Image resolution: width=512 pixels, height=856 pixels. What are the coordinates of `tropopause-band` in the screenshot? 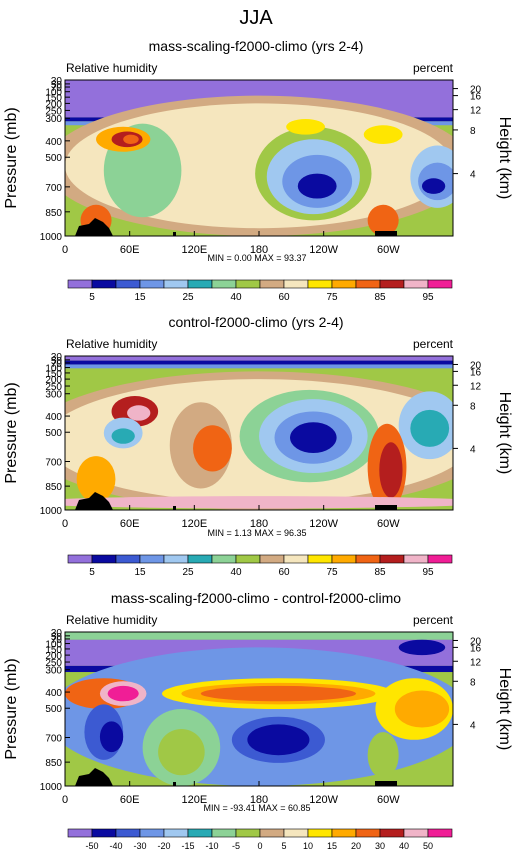 It's located at (259, 362).